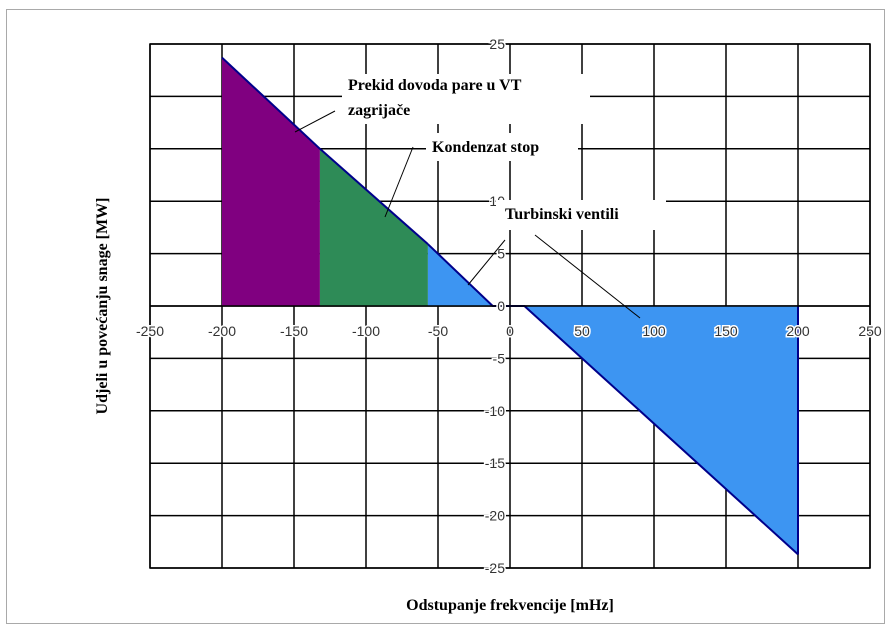 The height and width of the screenshot is (630, 893). I want to click on annotation-label-1-0: Kondenzat stop, so click(485, 147).